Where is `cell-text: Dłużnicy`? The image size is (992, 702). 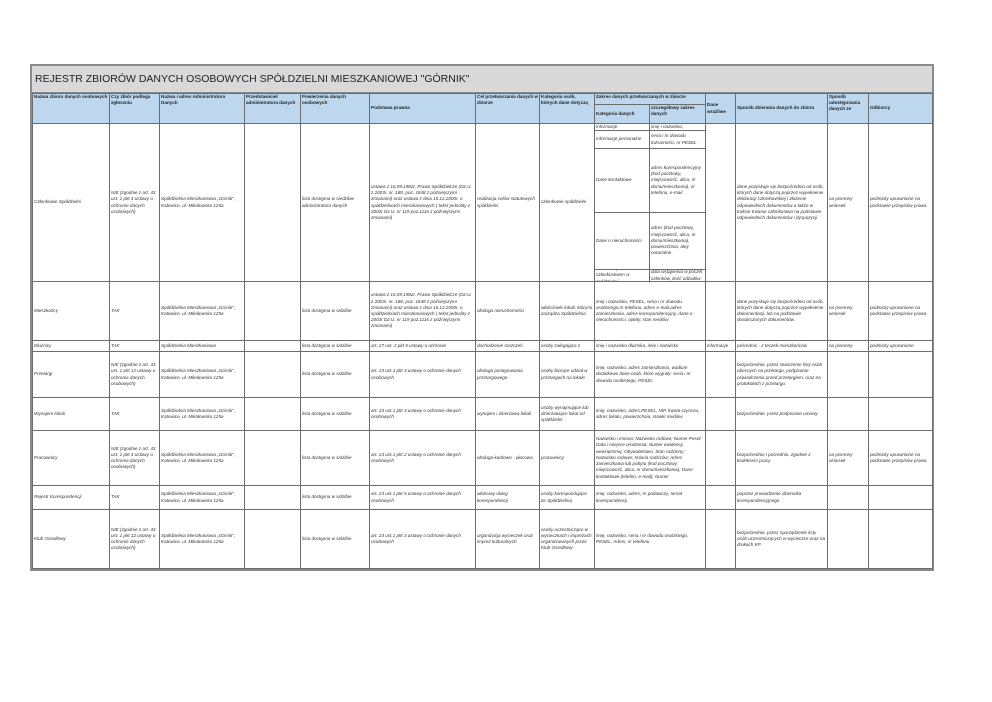 cell-text: Dłużnicy is located at coordinates (71, 346).